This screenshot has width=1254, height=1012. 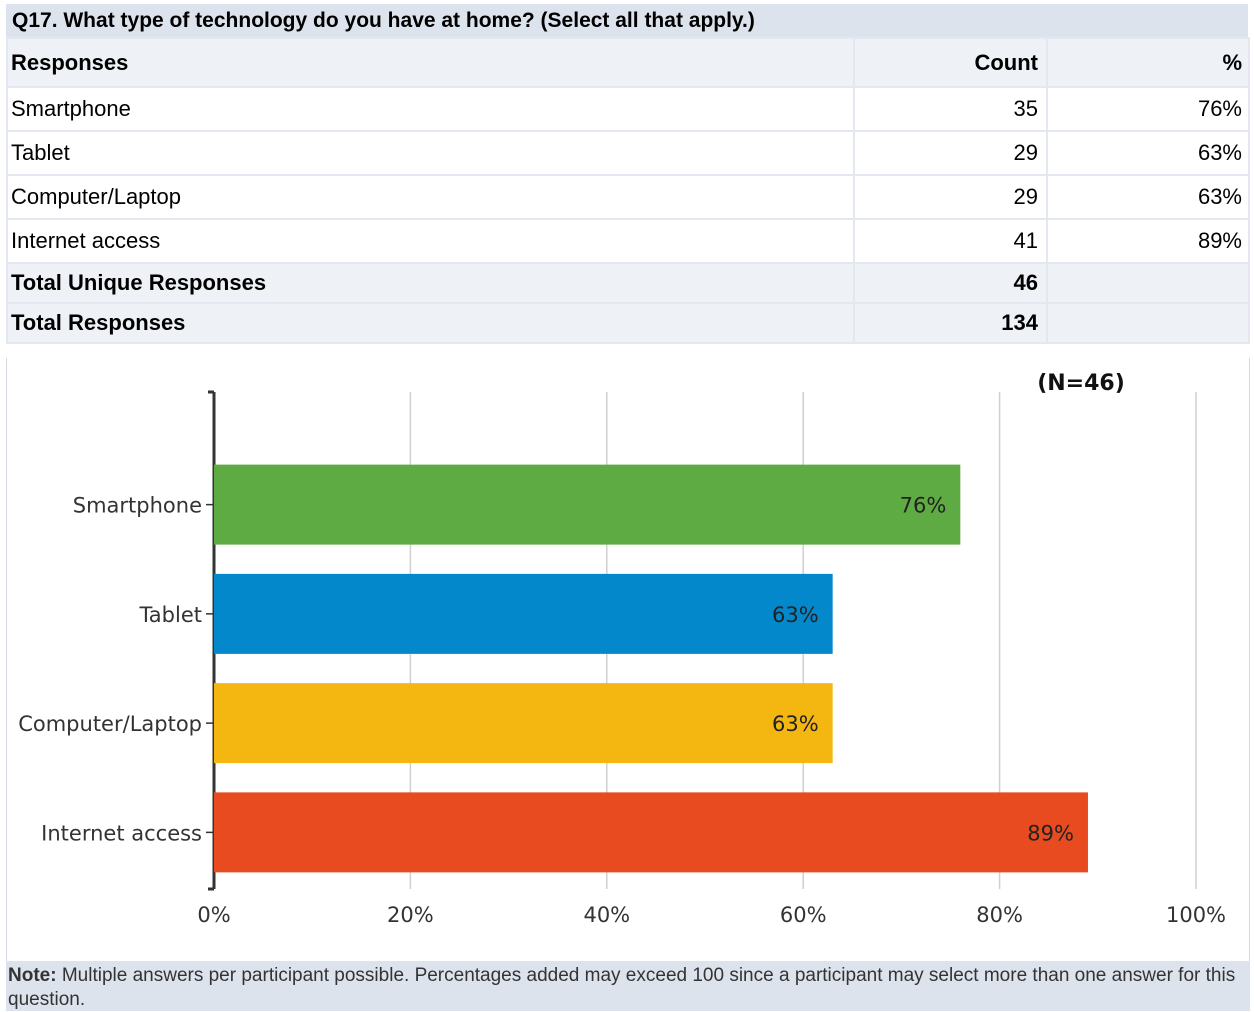 I want to click on header-responses: Responses, so click(x=430, y=62).